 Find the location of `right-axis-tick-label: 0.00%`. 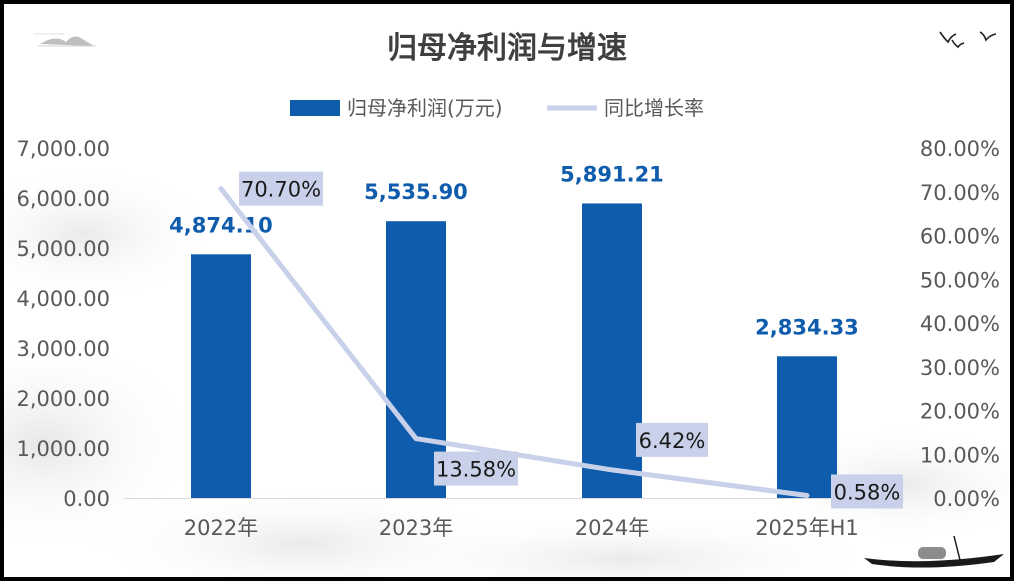

right-axis-tick-label: 0.00% is located at coordinates (966, 499).